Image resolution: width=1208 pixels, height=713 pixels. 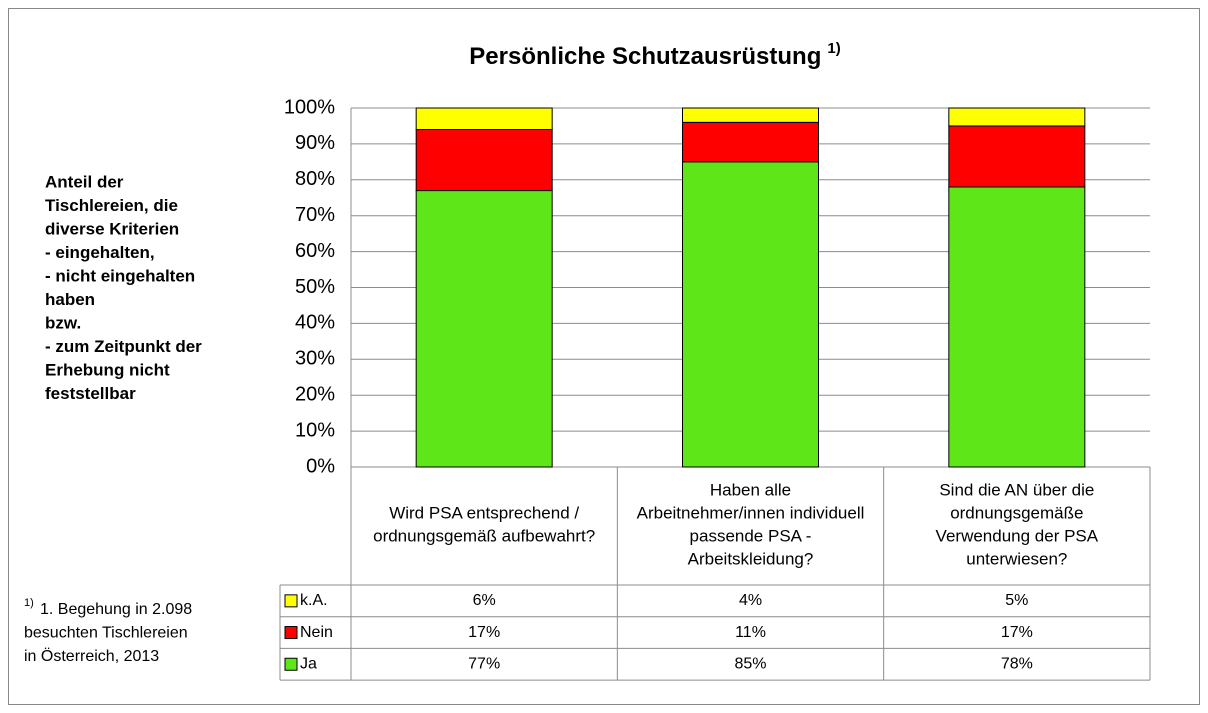 What do you see at coordinates (750, 663) in the screenshot?
I see `table-value: 85%` at bounding box center [750, 663].